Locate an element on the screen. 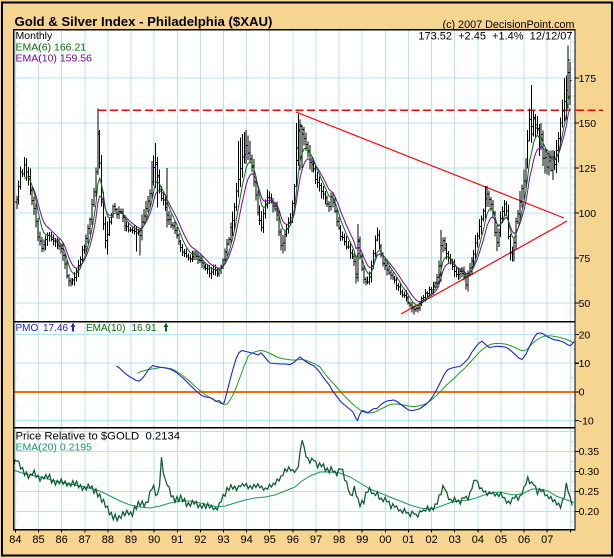  svg-text: 95 is located at coordinates (270, 540).